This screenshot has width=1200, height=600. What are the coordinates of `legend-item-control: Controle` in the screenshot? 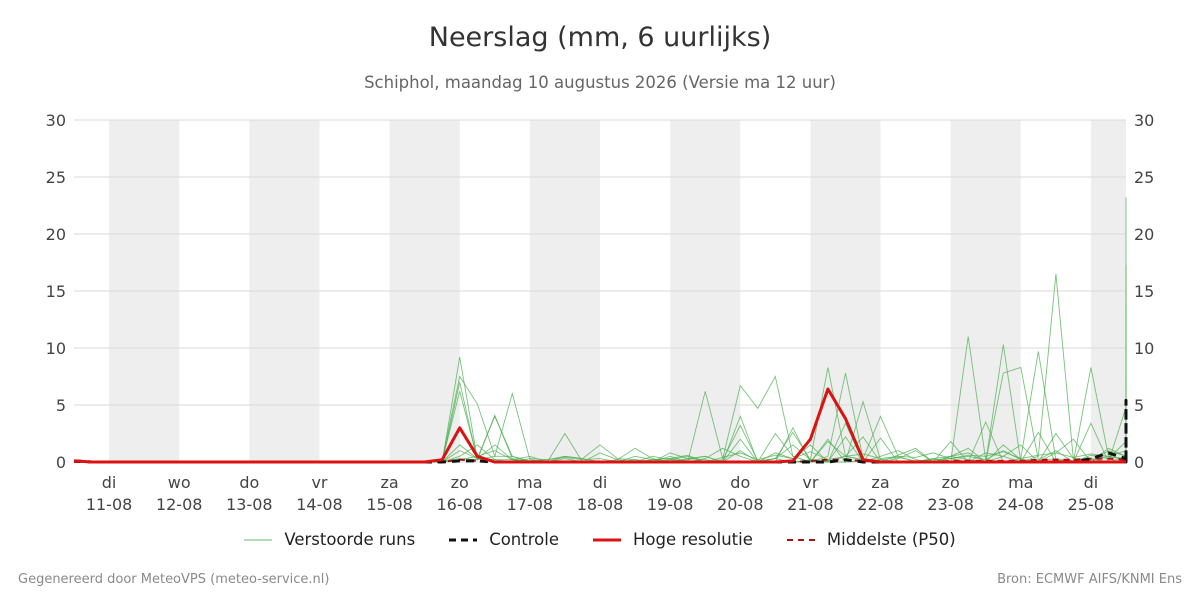 It's located at (504, 539).